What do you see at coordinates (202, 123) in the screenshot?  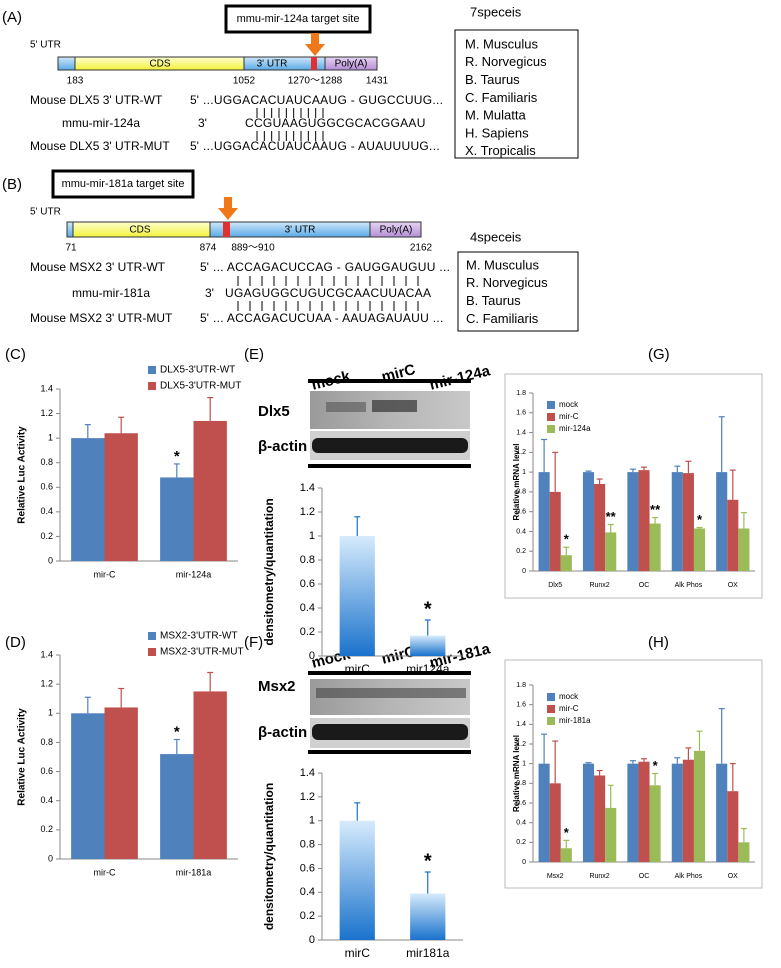 I see `alignment-end: 3'` at bounding box center [202, 123].